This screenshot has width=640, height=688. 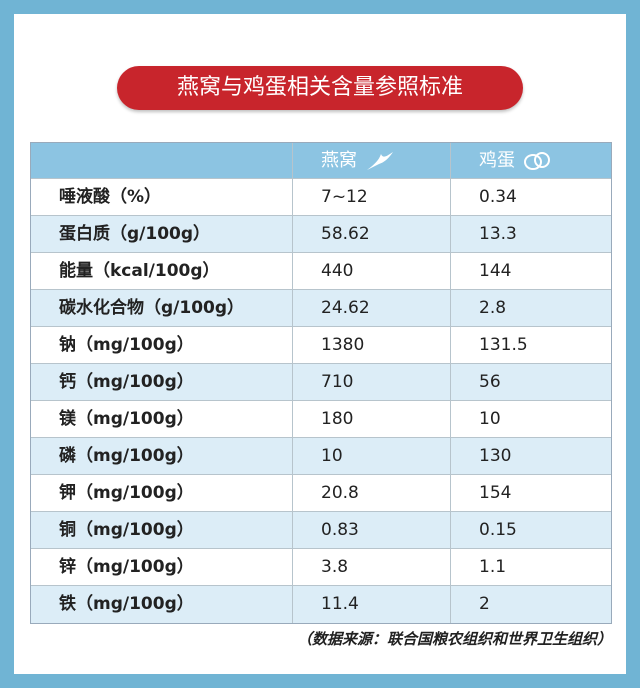 I want to click on value-cell: 58.62, so click(x=372, y=234).